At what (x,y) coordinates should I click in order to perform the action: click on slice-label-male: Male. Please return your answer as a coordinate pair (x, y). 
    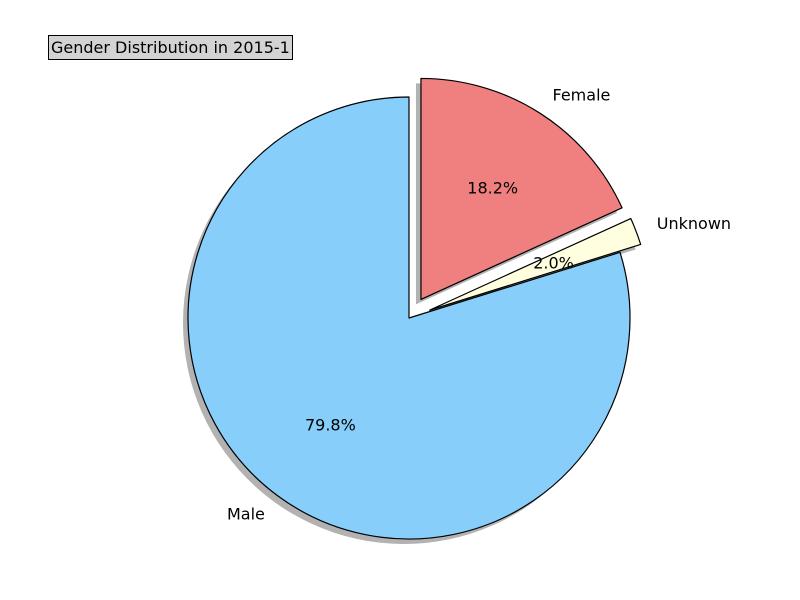
    Looking at the image, I should click on (246, 513).